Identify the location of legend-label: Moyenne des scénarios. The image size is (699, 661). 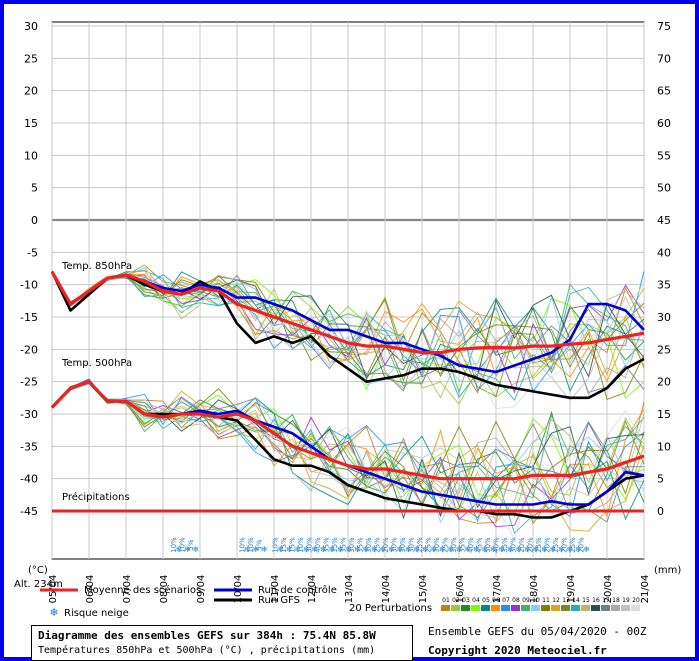
(142, 590).